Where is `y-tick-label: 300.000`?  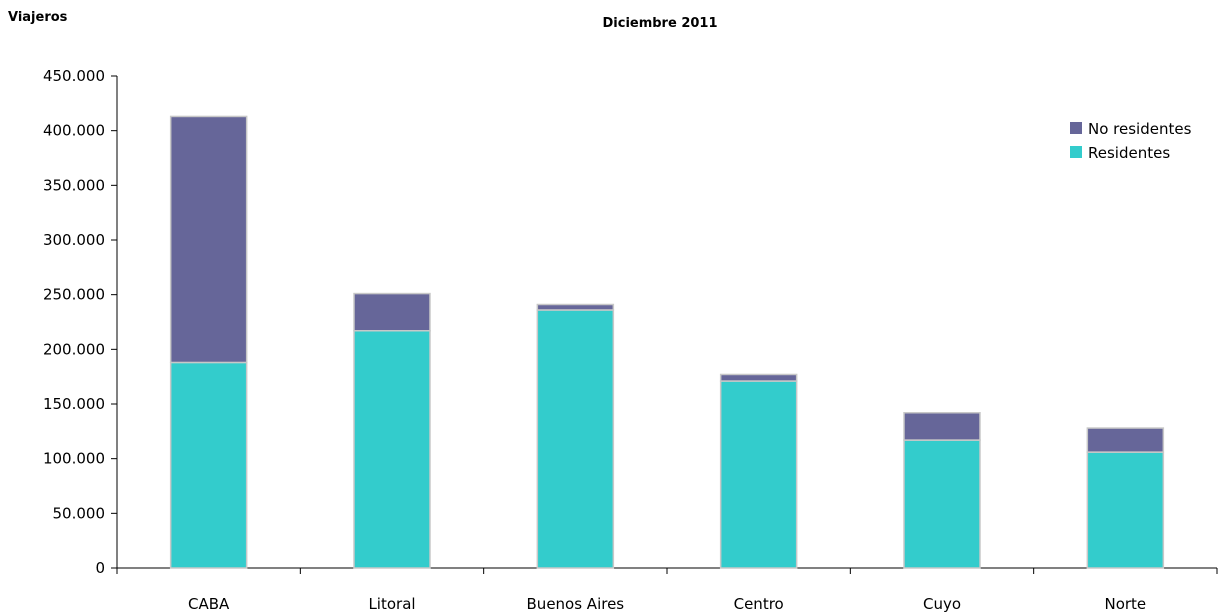 y-tick-label: 300.000 is located at coordinates (74, 240).